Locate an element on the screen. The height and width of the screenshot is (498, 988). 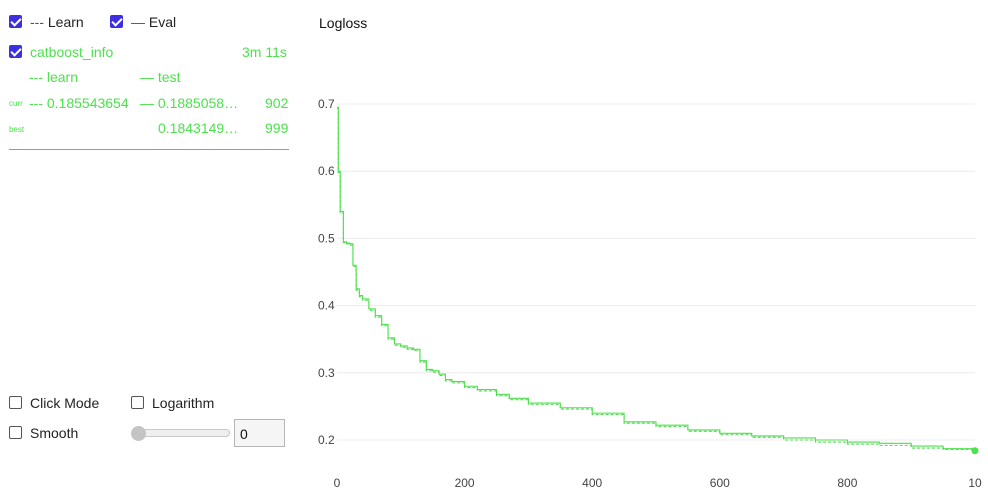
y-tick-label: 0.4 is located at coordinates (326, 306).